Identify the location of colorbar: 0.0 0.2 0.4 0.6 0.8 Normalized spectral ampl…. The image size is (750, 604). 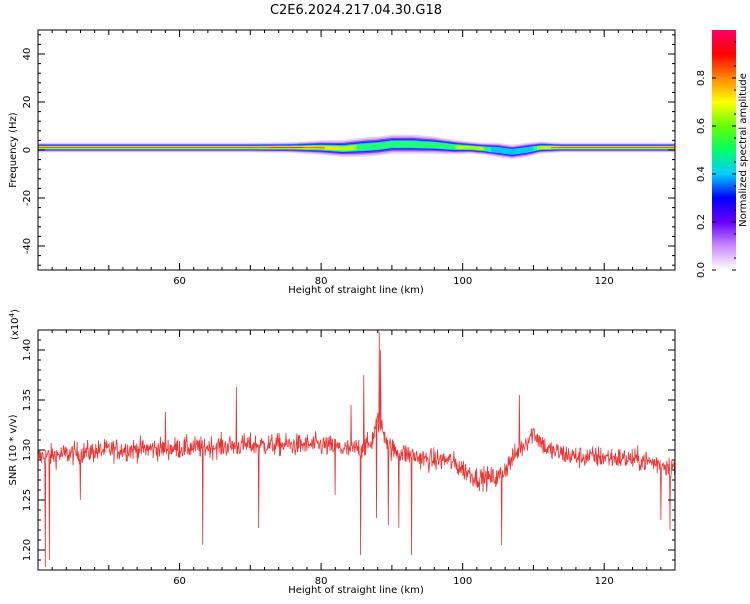
(722, 154).